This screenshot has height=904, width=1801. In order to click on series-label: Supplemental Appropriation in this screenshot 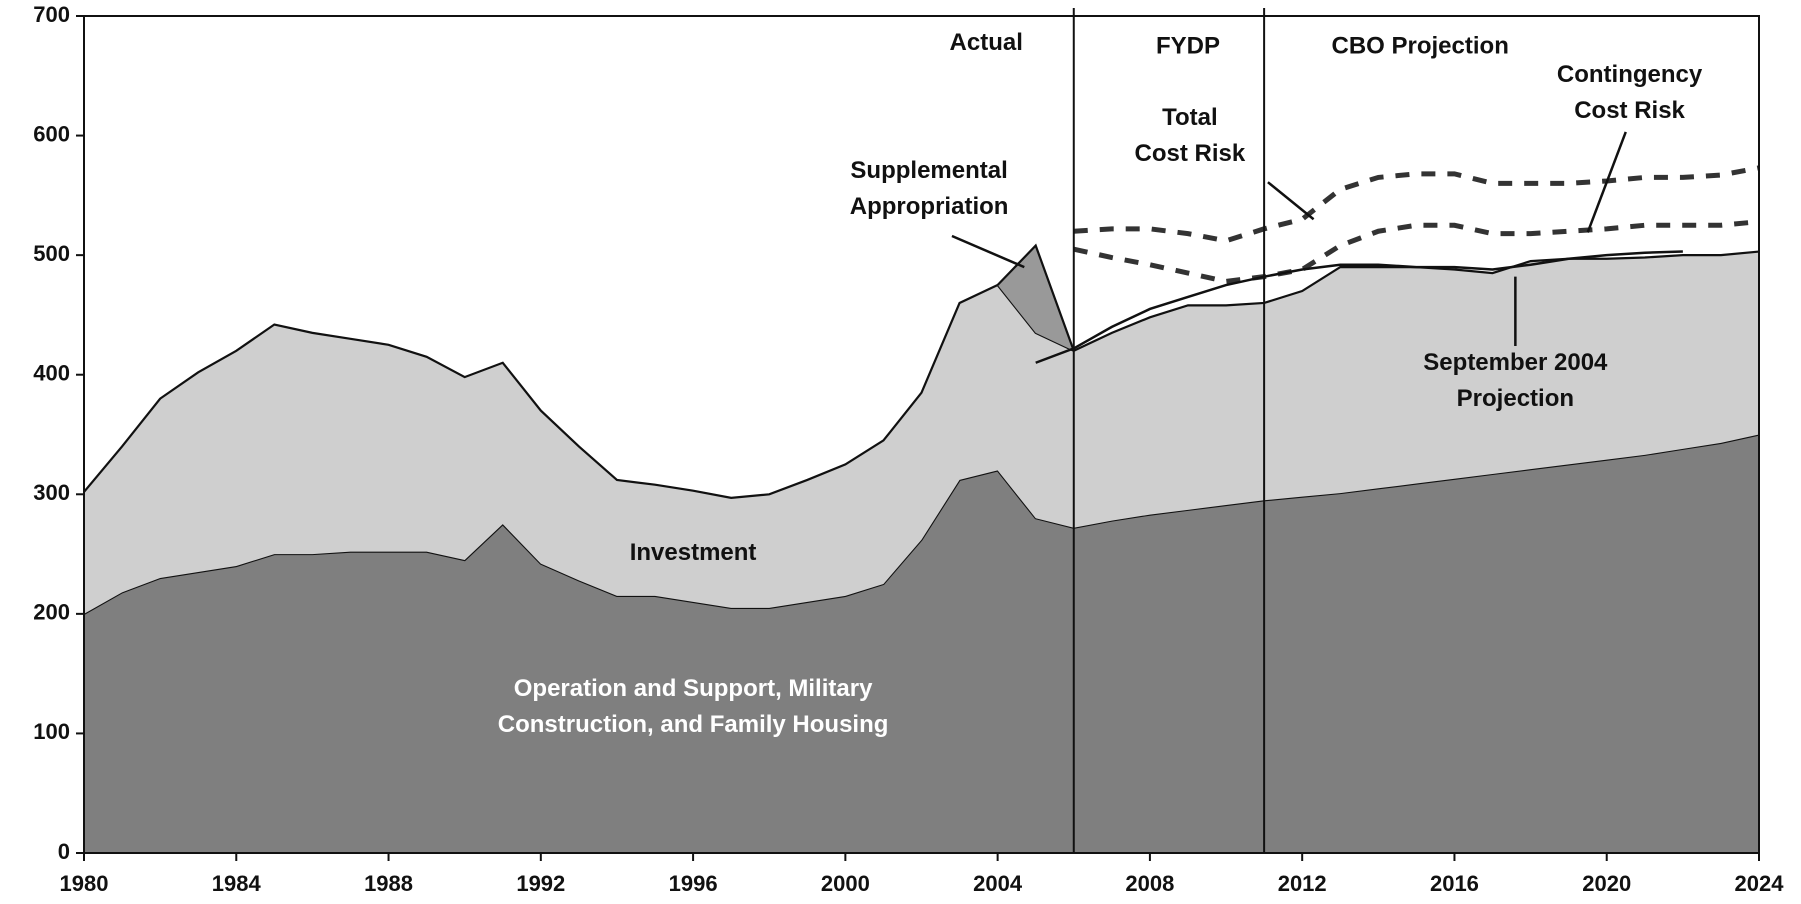, I will do `click(929, 189)`.